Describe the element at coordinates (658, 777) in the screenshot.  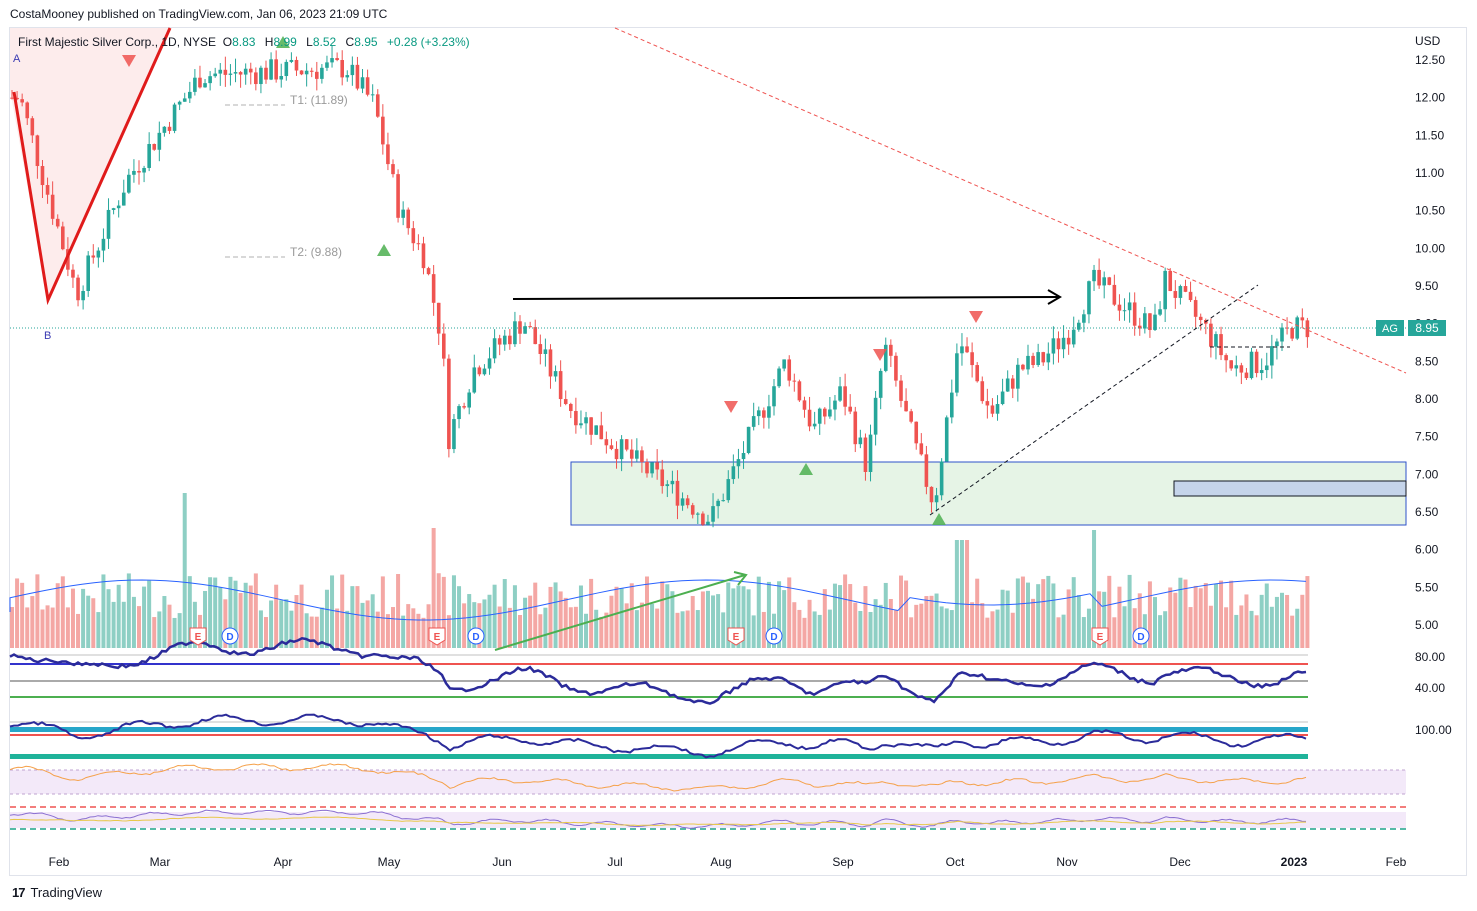
I see `panel-3-line` at that location.